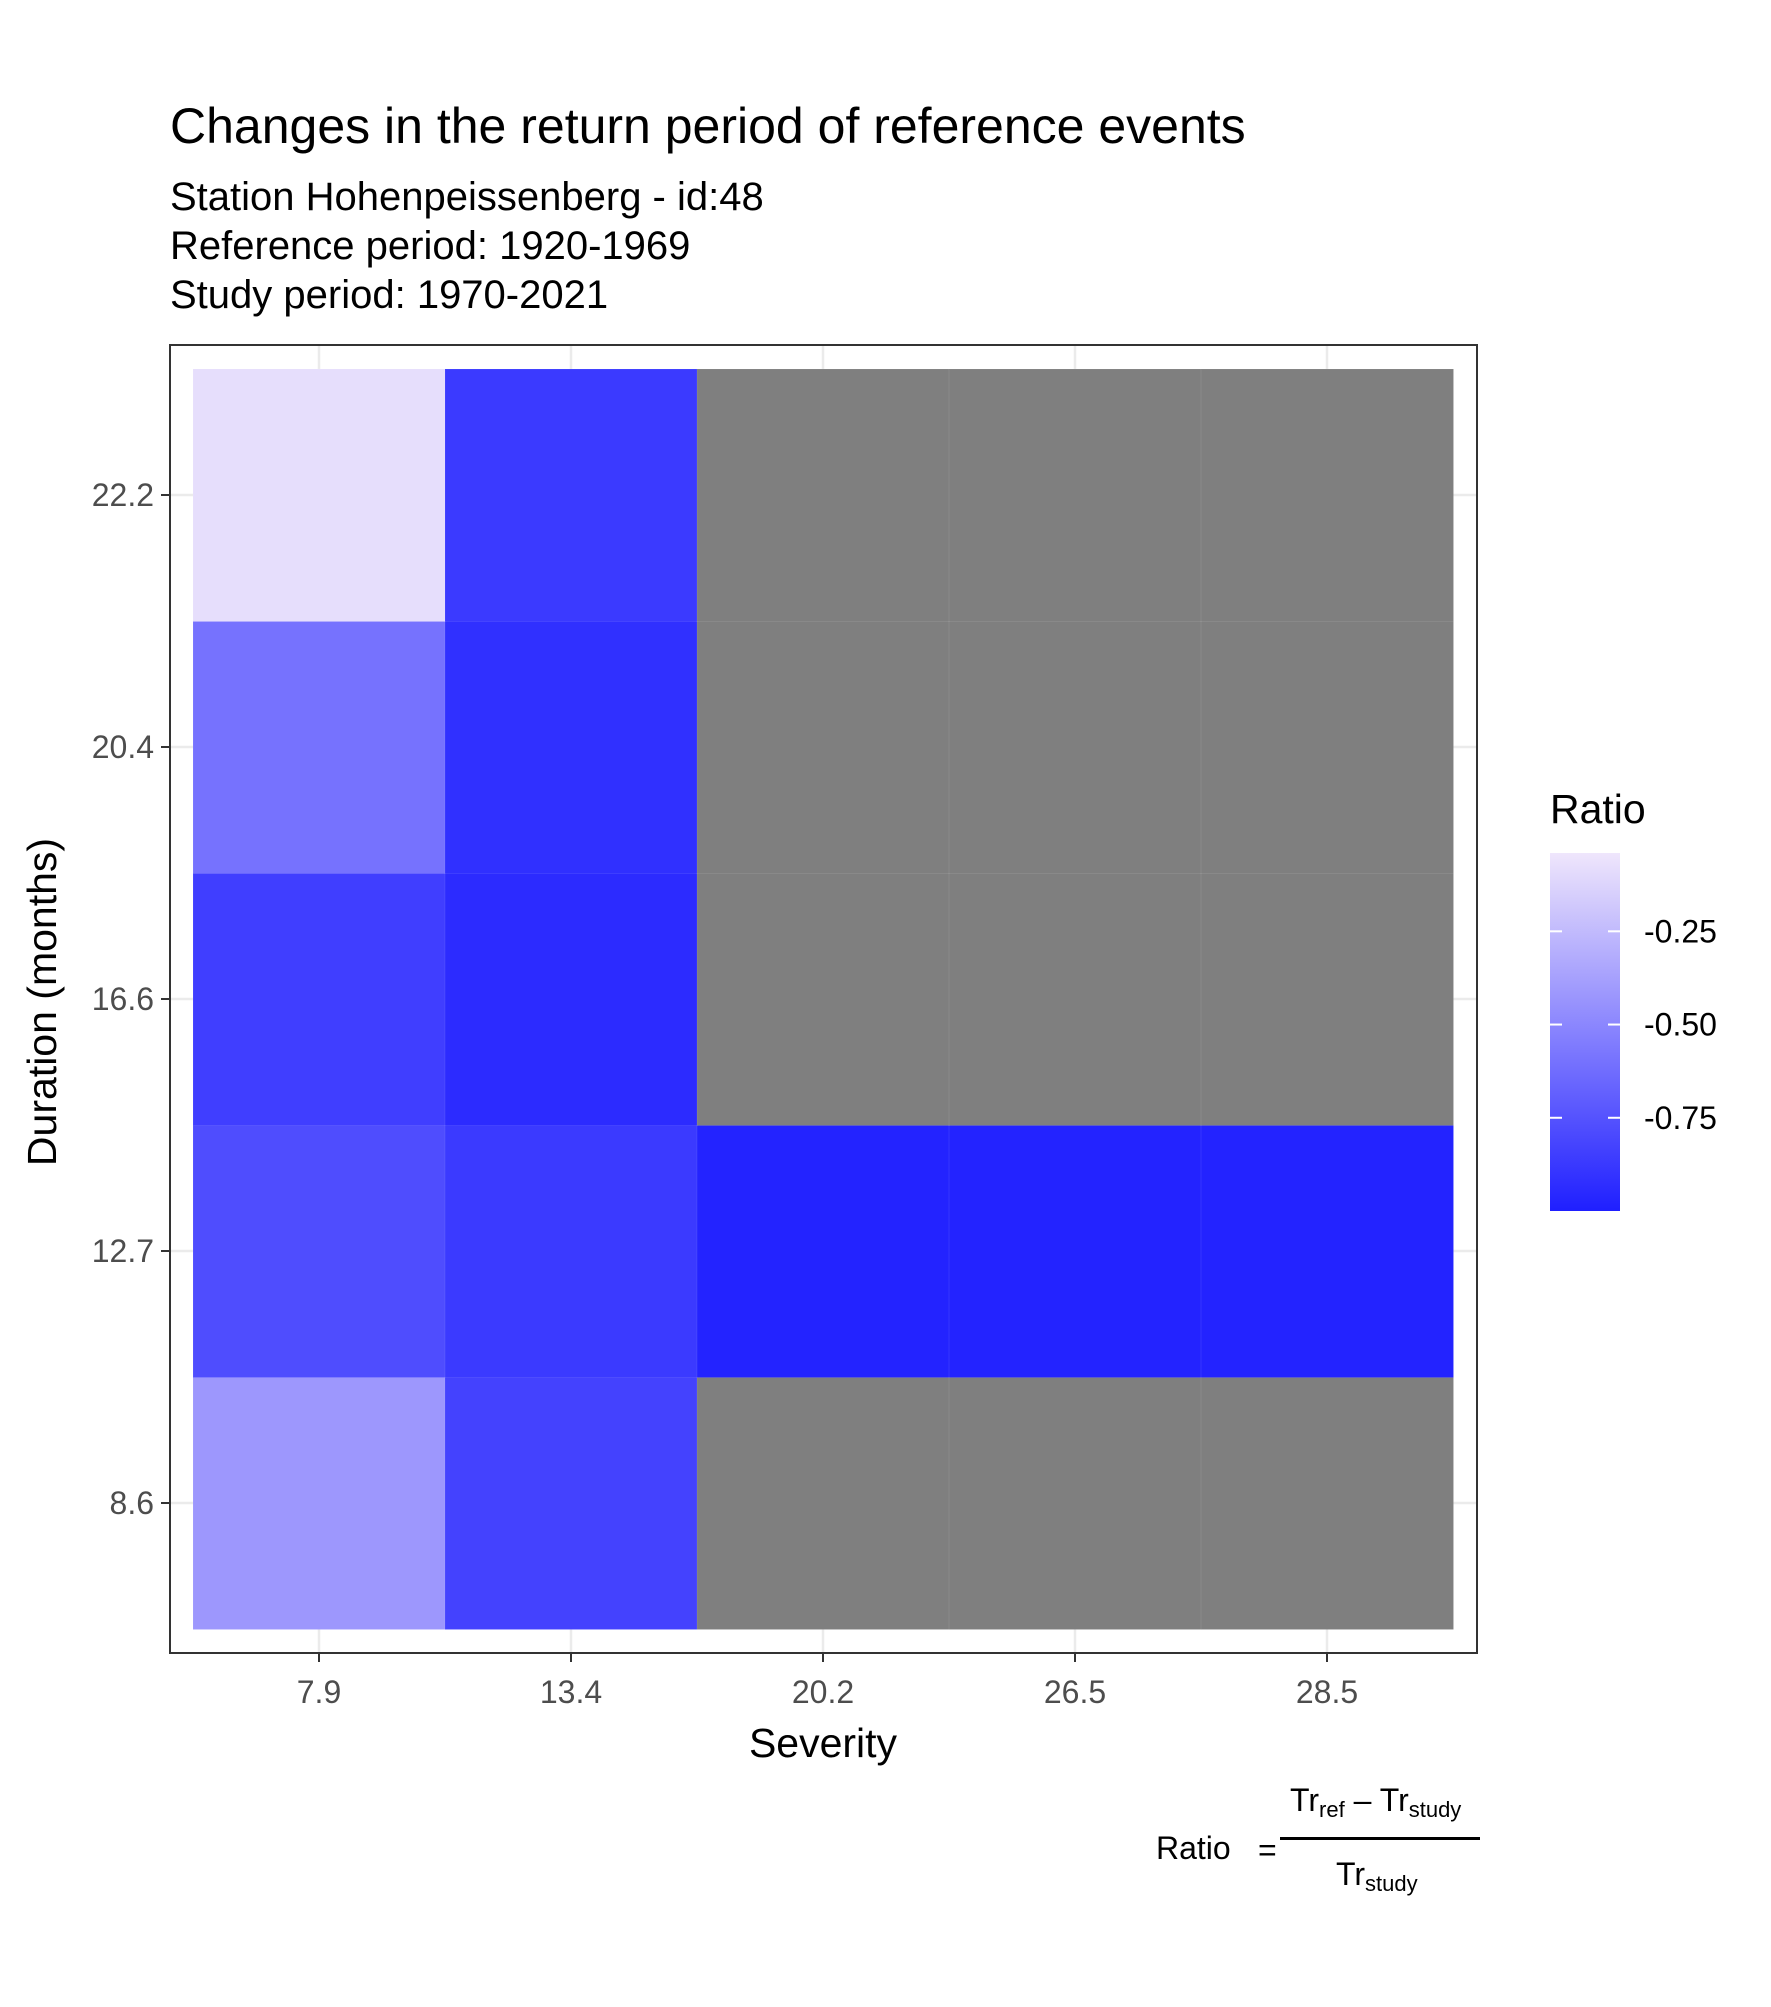 This screenshot has width=1771, height=2007. Describe the element at coordinates (1380, 1838) in the screenshot. I see `formula-fraction-bar` at that location.